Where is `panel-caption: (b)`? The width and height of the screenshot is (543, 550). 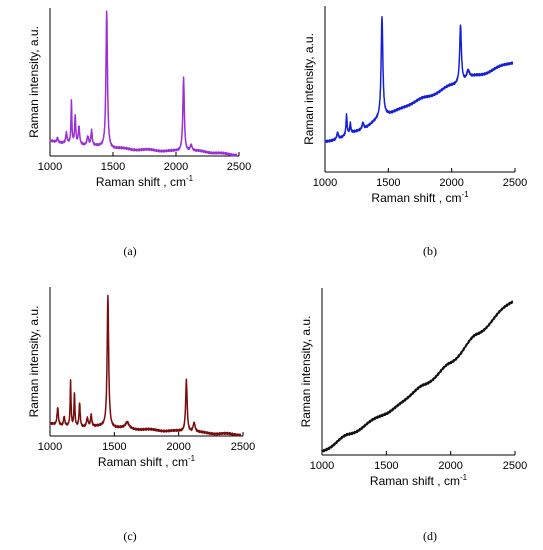
panel-caption: (b) is located at coordinates (430, 251).